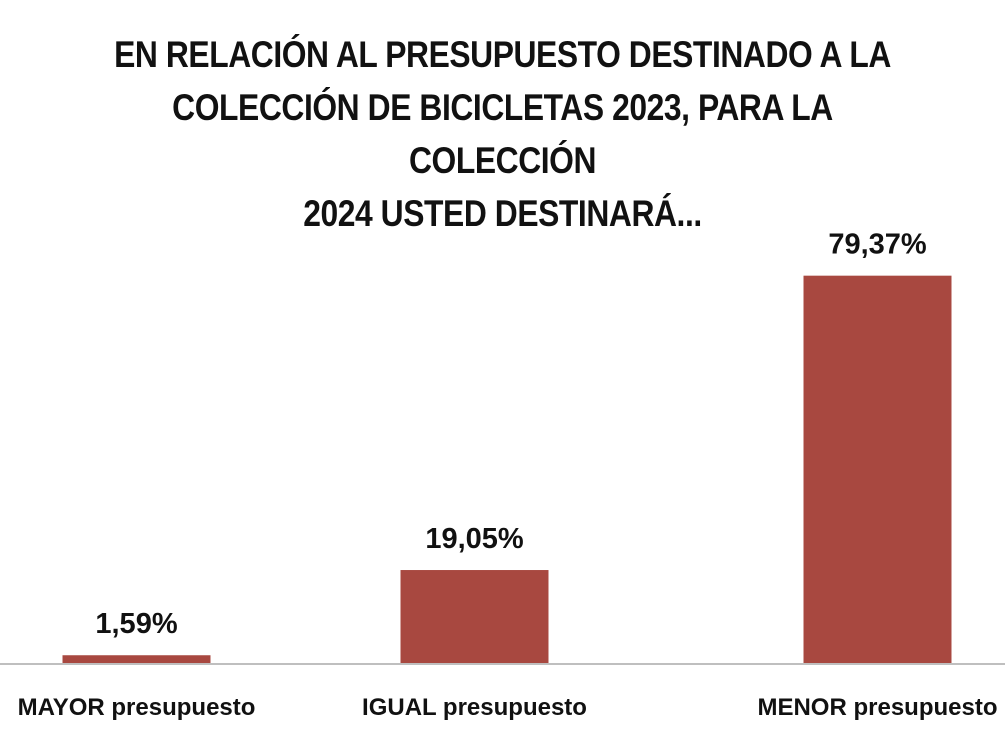 Image resolution: width=1005 pixels, height=745 pixels. What do you see at coordinates (137, 707) in the screenshot?
I see `x-tick-label-0: MAYOR presupuesto` at bounding box center [137, 707].